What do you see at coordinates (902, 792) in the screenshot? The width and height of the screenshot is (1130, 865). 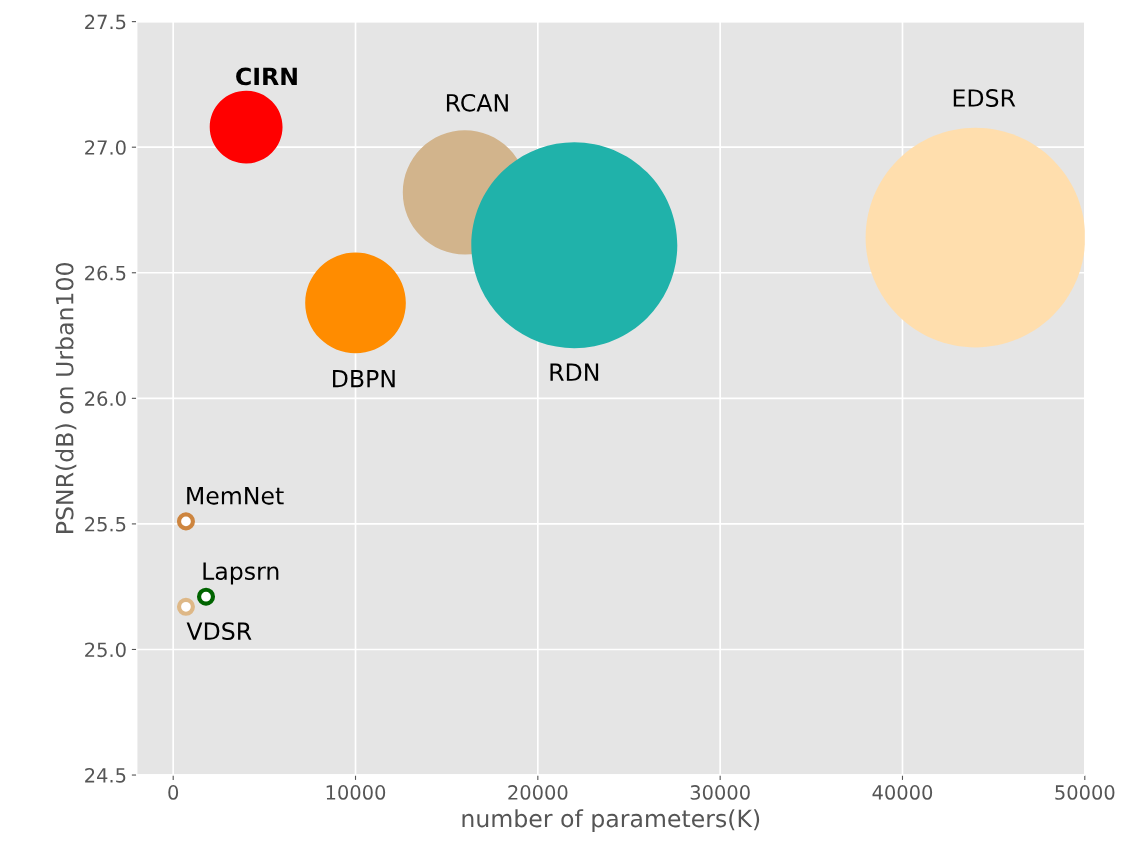 I see `x-tick-label: 40000` at bounding box center [902, 792].